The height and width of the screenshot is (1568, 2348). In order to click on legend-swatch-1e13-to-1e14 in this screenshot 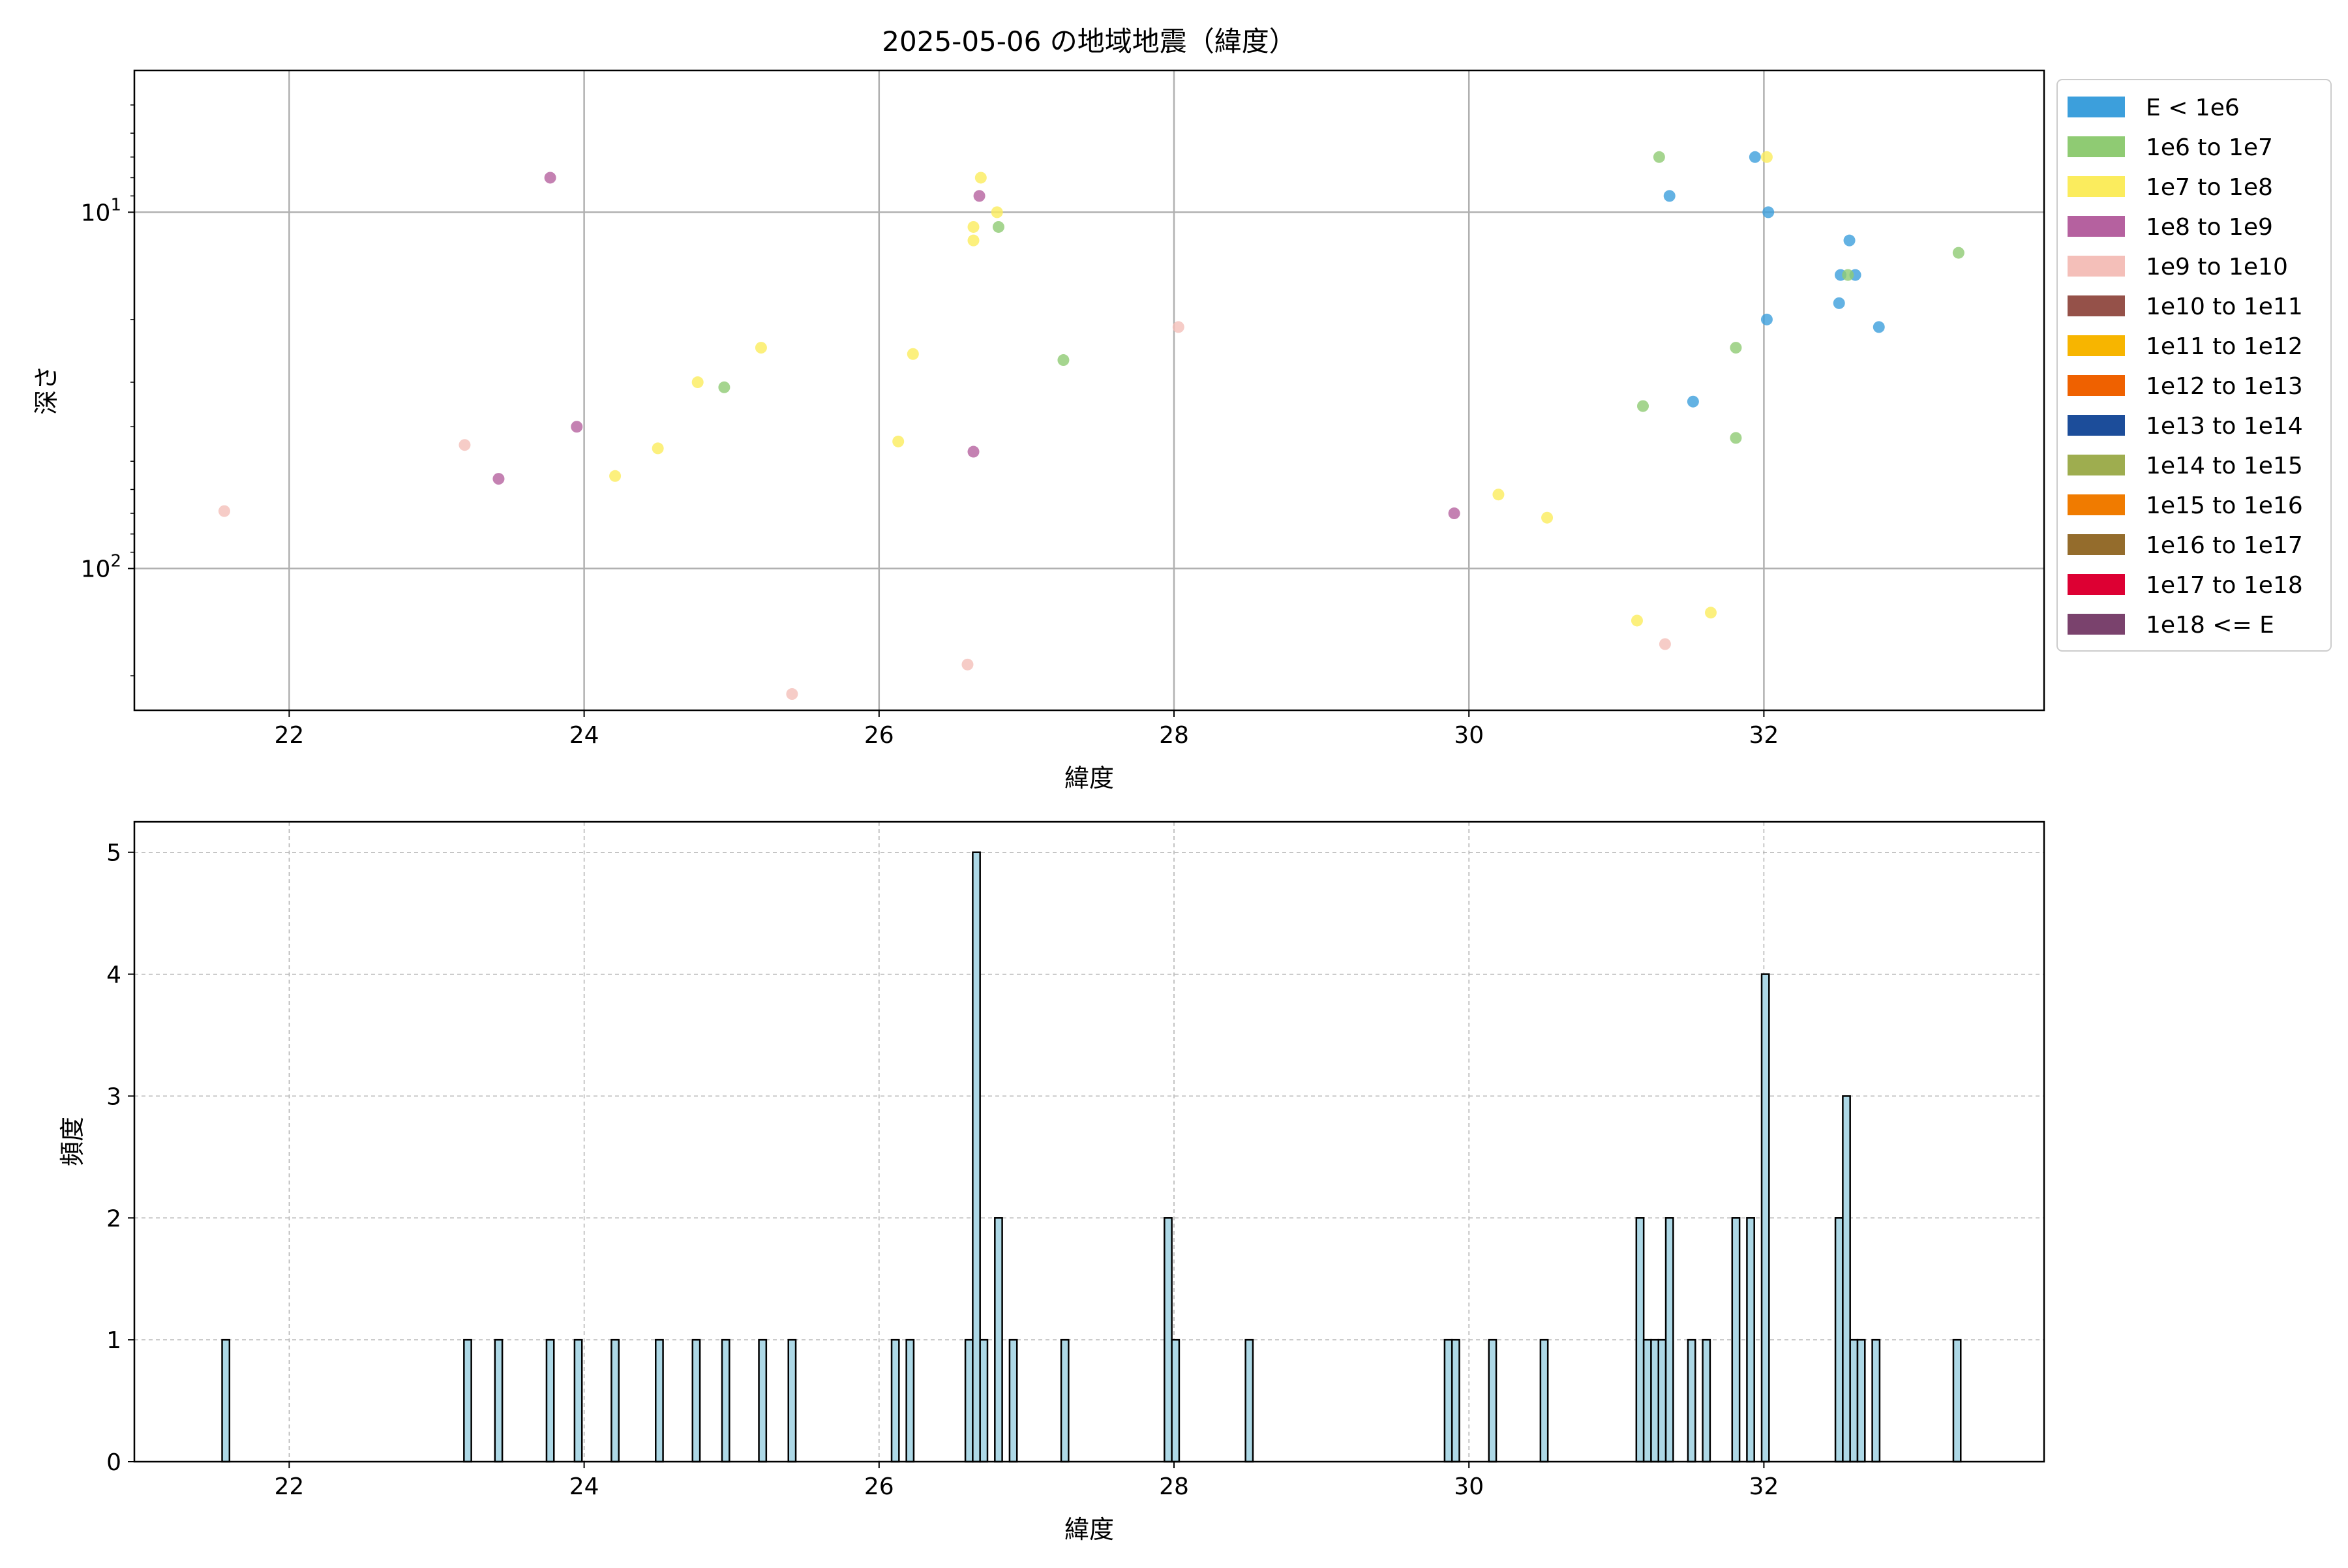, I will do `click(2096, 425)`.